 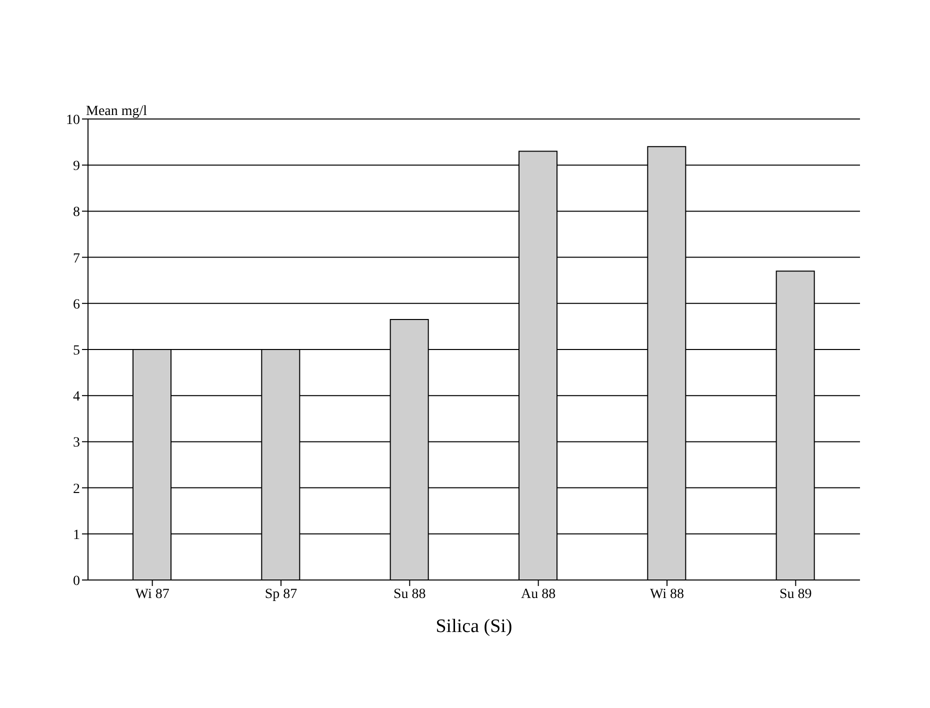 I want to click on y-tick-label: 9, so click(x=76, y=166).